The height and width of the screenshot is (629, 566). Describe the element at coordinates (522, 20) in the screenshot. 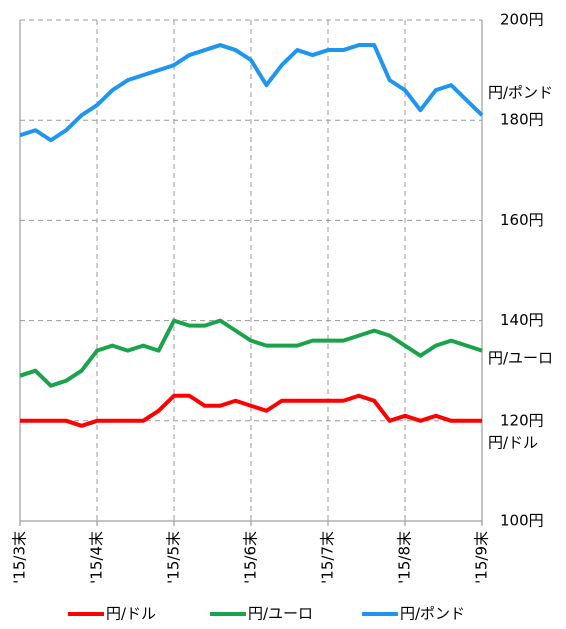

I see `y-tick-label: 200円` at that location.